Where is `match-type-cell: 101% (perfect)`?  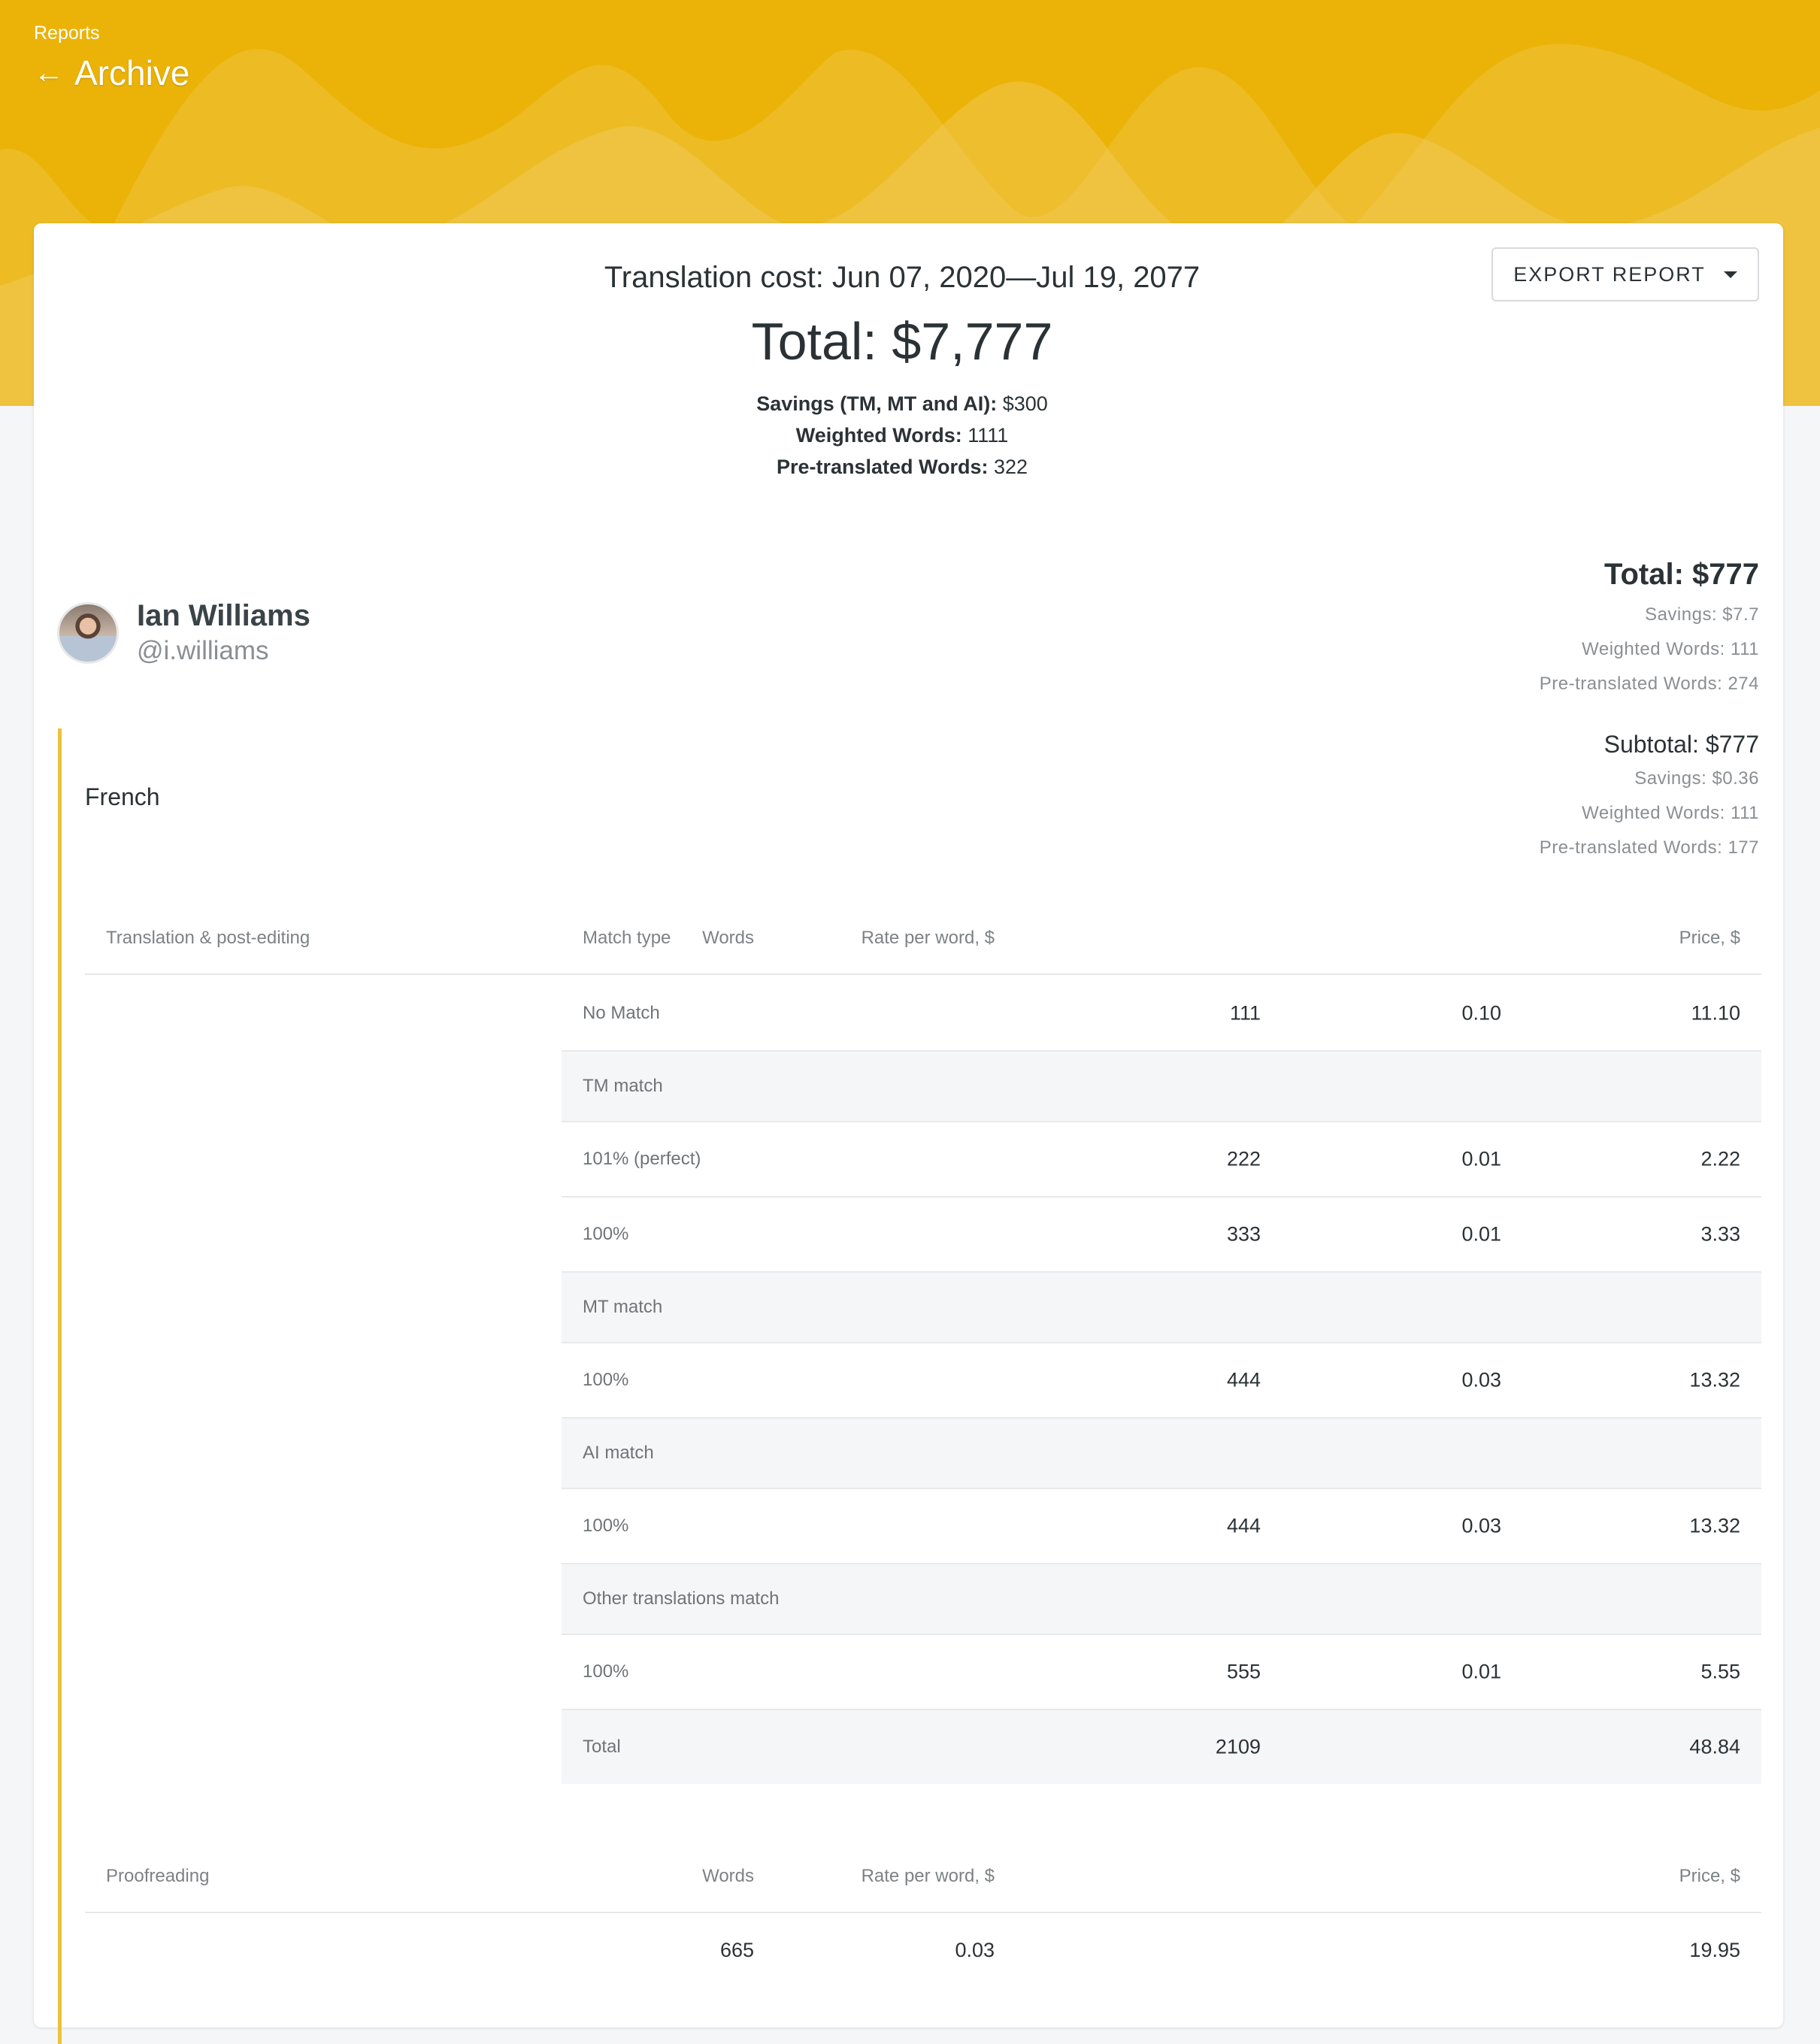
match-type-cell: 101% (perfect) is located at coordinates (642, 1159).